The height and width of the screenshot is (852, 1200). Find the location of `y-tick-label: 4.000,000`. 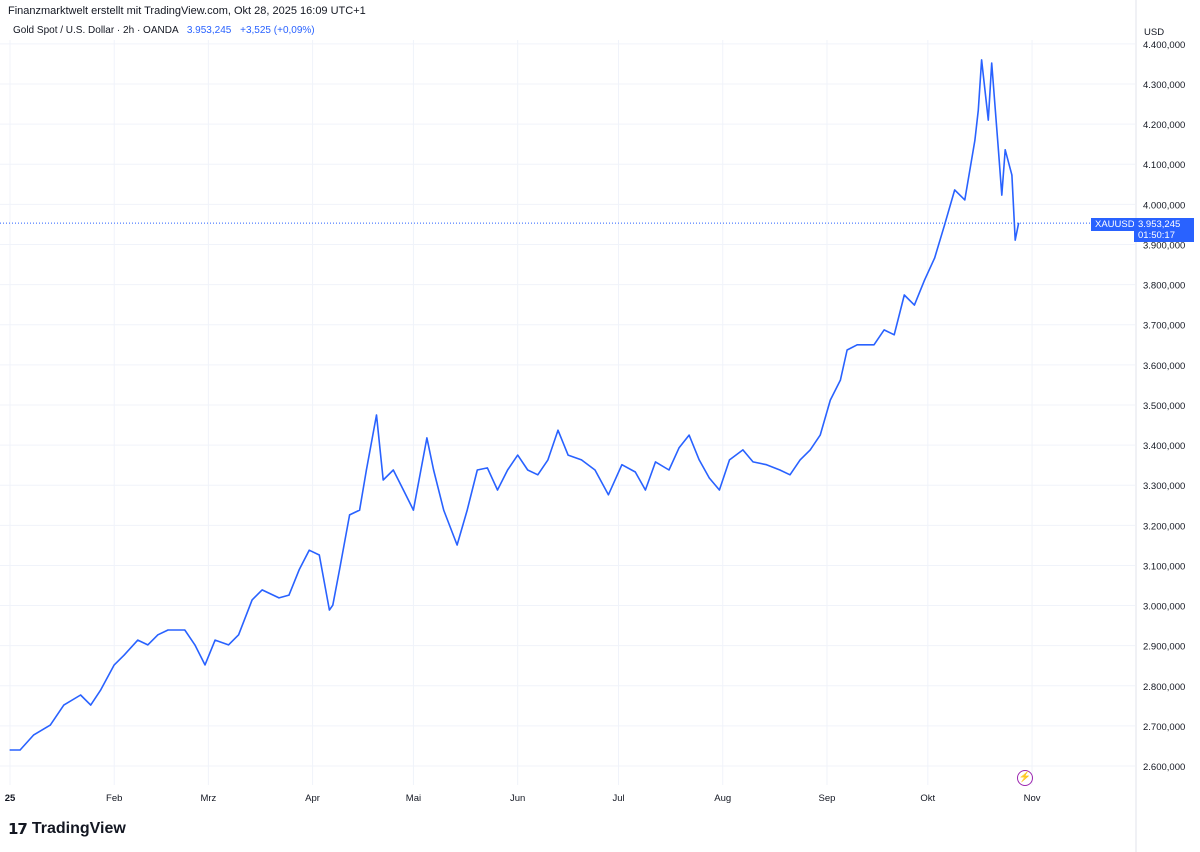

y-tick-label: 4.000,000 is located at coordinates (1164, 205).